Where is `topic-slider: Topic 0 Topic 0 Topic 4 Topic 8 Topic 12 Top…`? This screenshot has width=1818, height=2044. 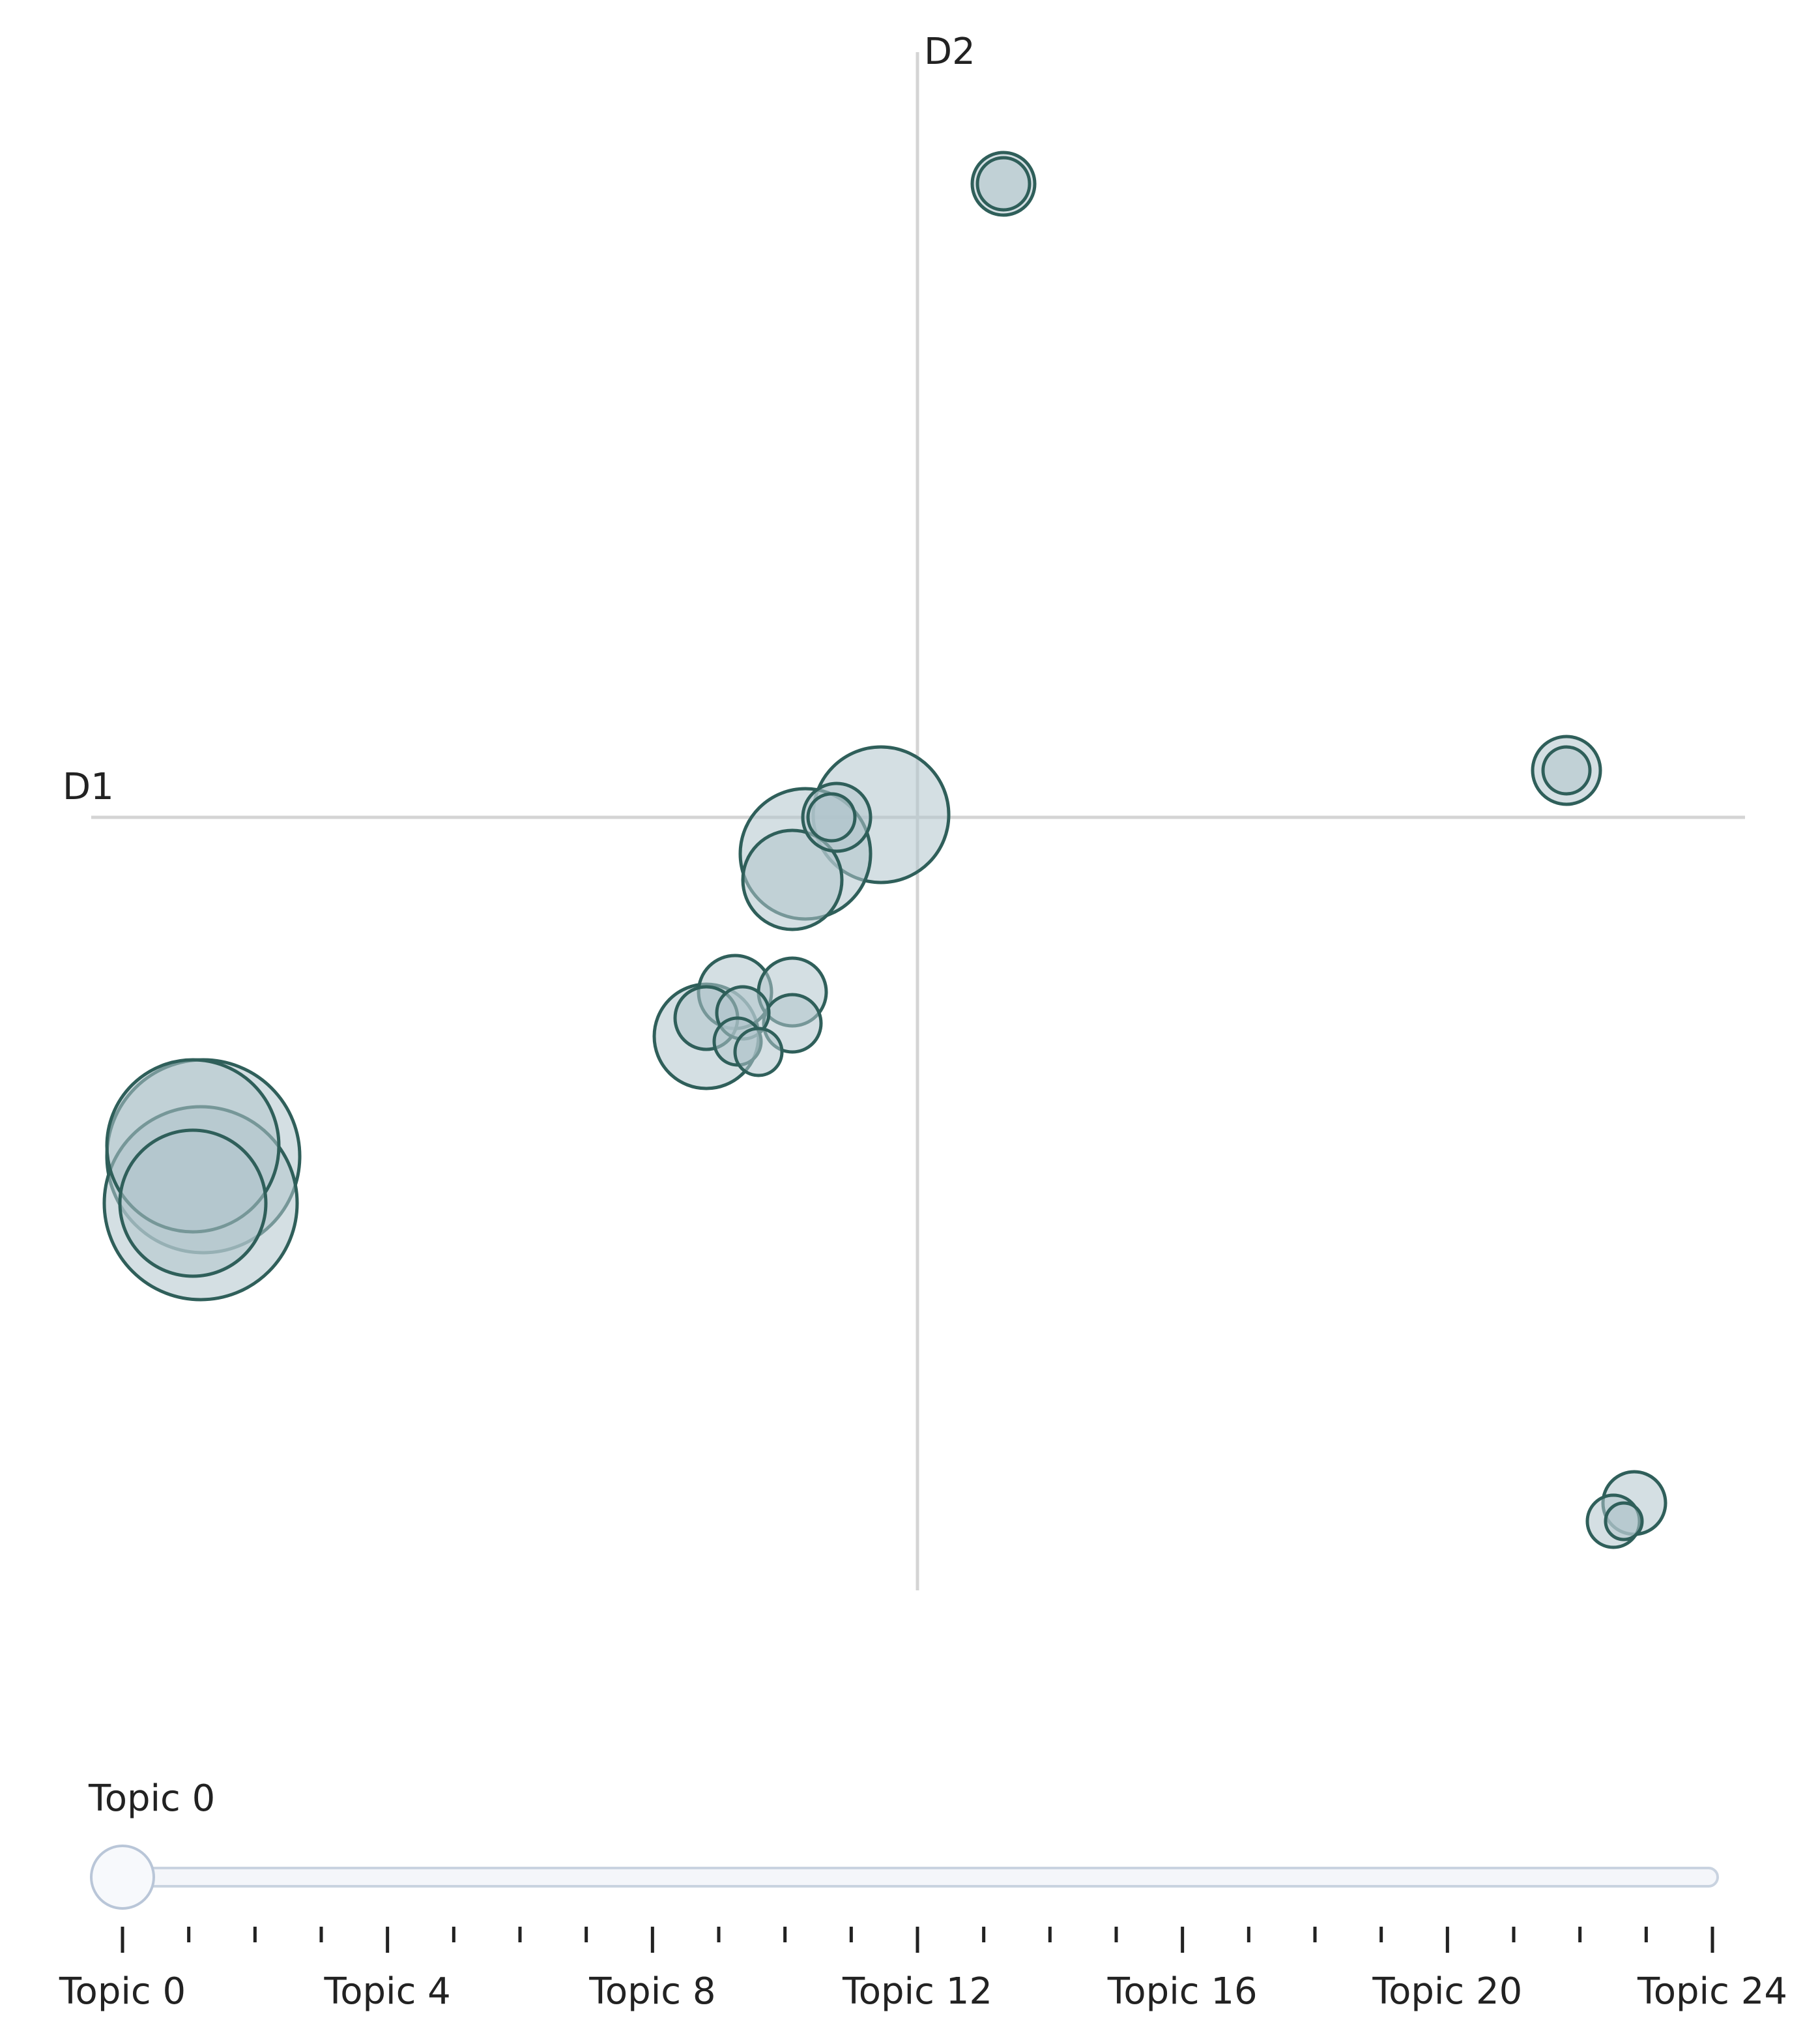 topic-slider: Topic 0 Topic 0 Topic 4 Topic 8 Topic 12 Top… is located at coordinates (923, 1895).